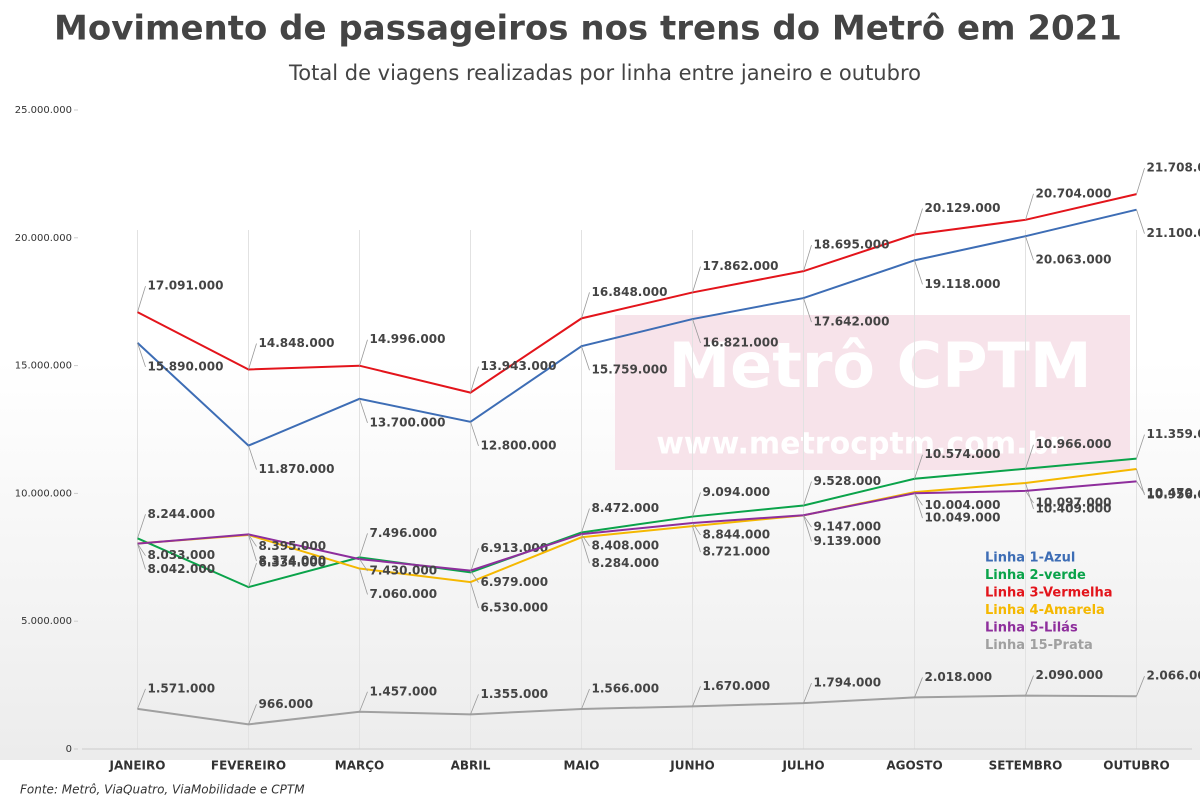 Image resolution: width=1200 pixels, height=800 pixels. Describe the element at coordinates (293, 546) in the screenshot. I see `data-label: 8.395.000` at that location.